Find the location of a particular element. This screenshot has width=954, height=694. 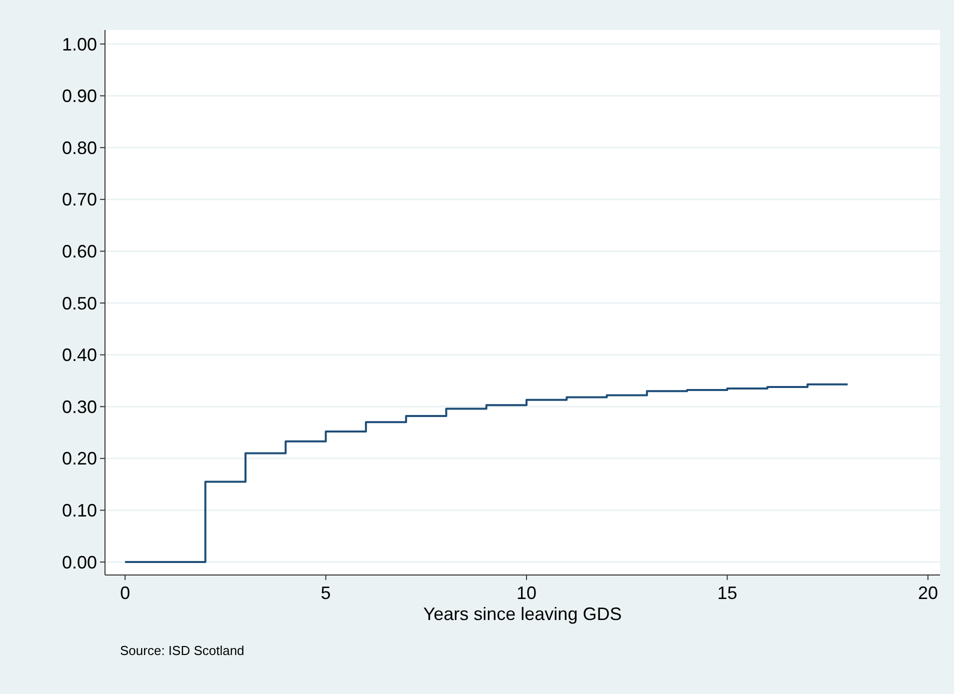

source-note: Source: ISD Scotland is located at coordinates (182, 650).